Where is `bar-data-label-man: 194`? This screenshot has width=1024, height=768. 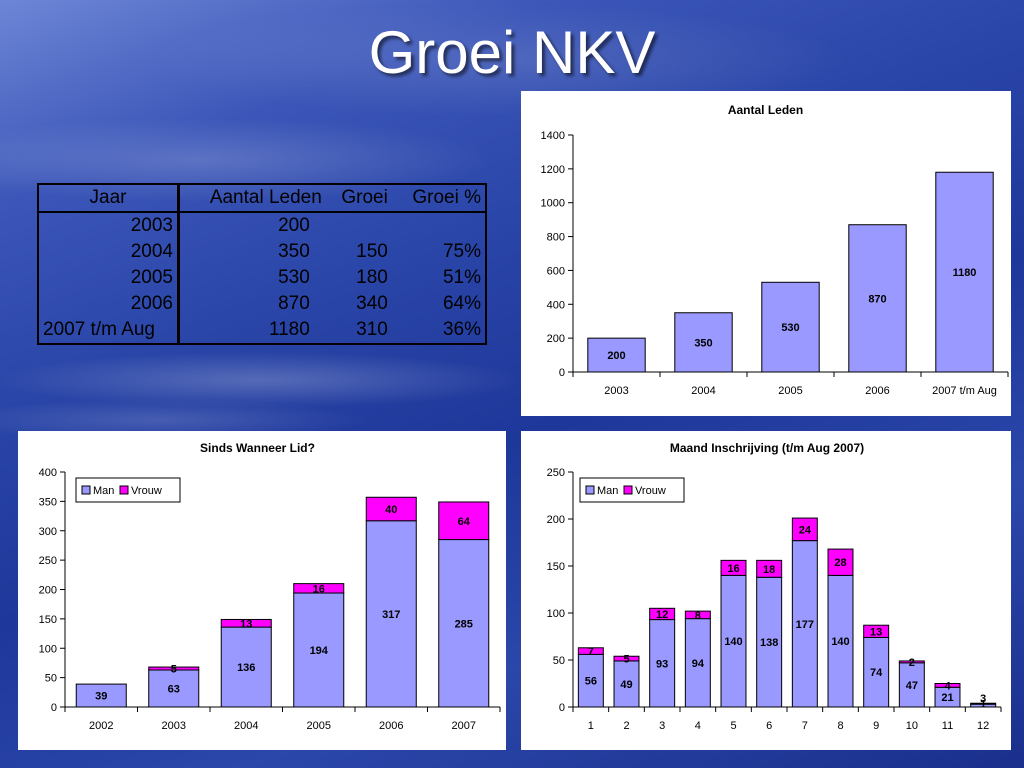
bar-data-label-man: 194 is located at coordinates (319, 651).